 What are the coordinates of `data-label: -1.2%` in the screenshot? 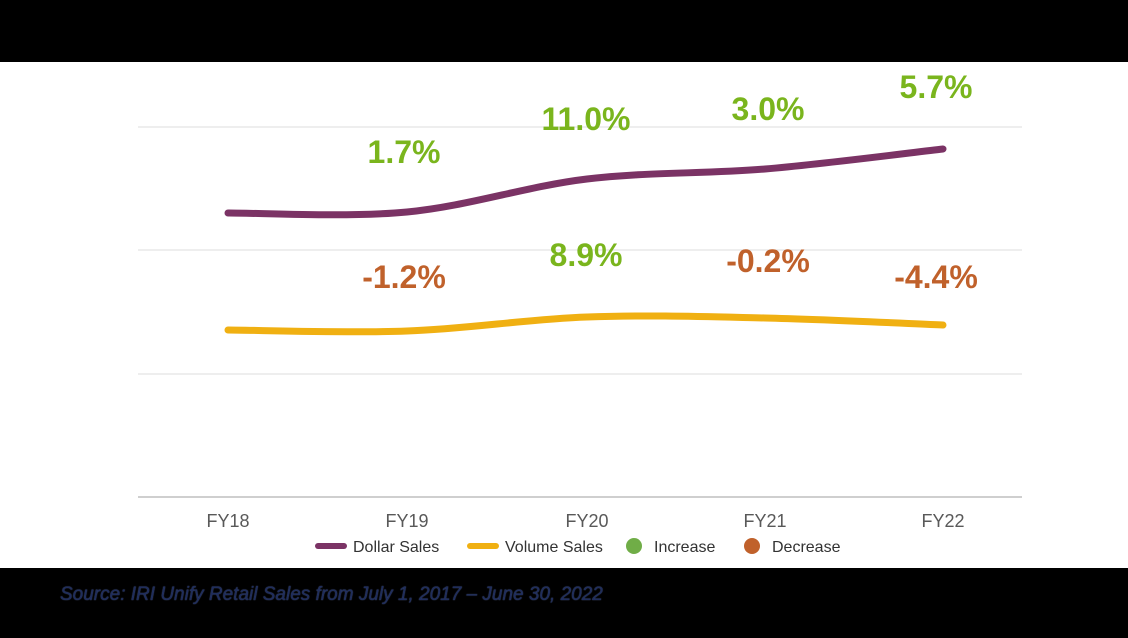 It's located at (404, 277).